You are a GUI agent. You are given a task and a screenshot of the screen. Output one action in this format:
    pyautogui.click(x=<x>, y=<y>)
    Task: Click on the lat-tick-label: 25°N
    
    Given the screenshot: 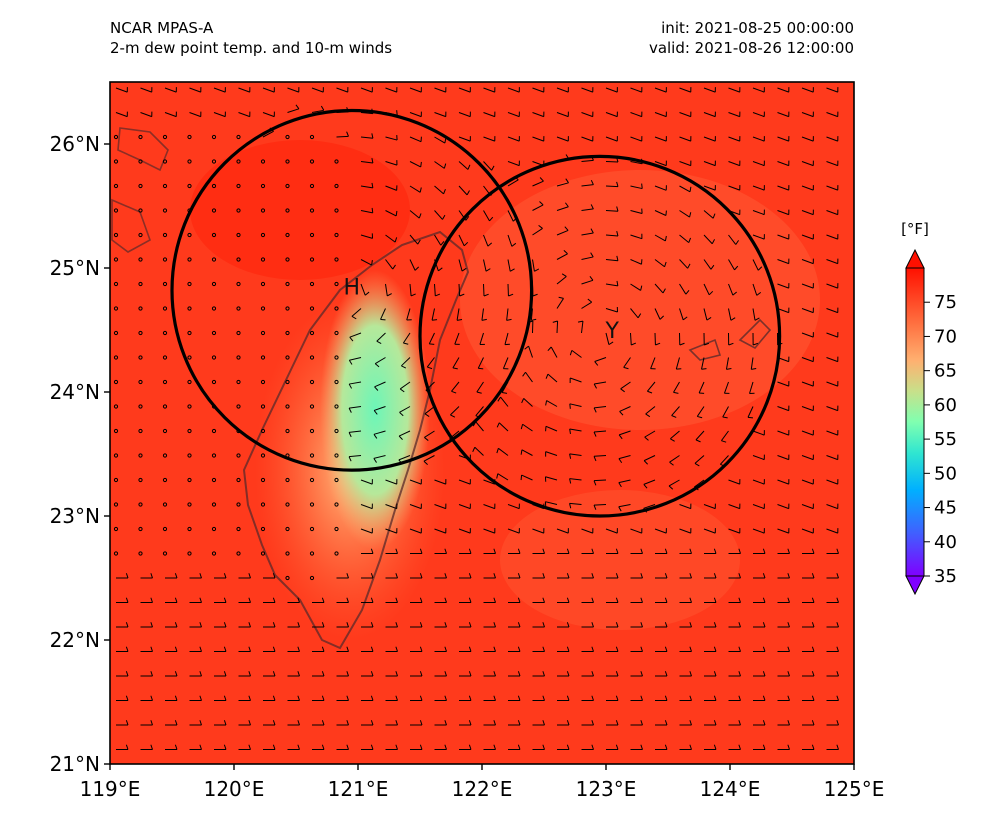 What is the action you would take?
    pyautogui.click(x=75, y=268)
    